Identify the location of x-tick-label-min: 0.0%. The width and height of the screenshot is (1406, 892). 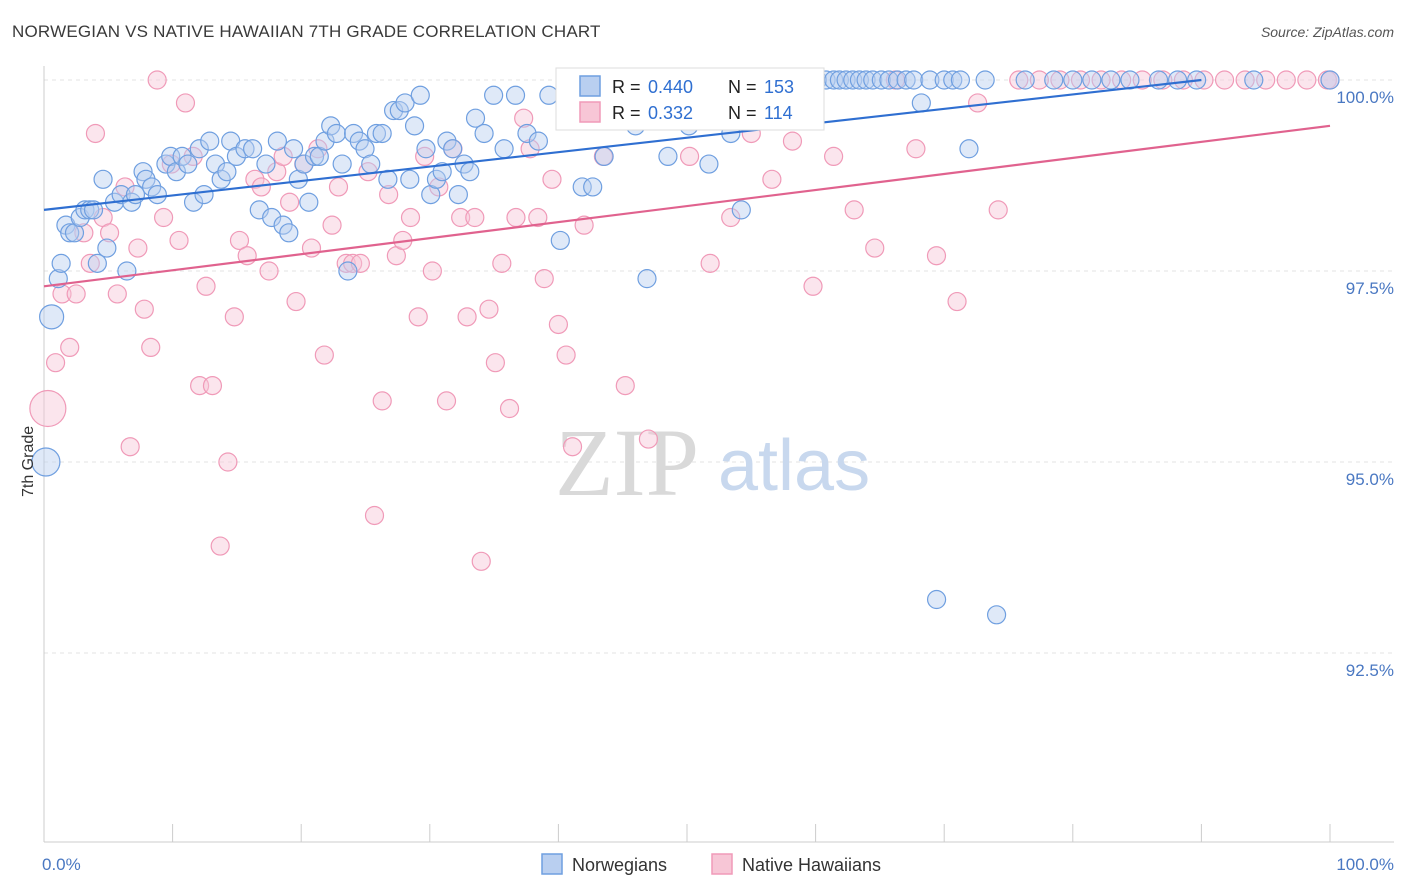
(61, 864).